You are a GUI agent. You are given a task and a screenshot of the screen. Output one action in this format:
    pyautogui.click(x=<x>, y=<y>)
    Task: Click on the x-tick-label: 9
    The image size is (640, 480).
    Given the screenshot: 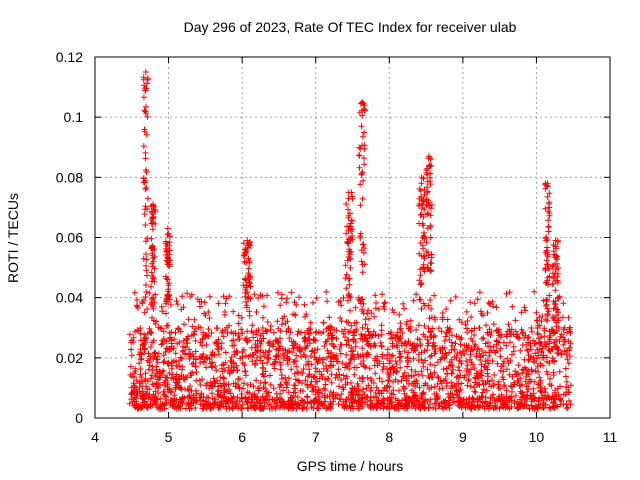 What is the action you would take?
    pyautogui.click(x=463, y=437)
    